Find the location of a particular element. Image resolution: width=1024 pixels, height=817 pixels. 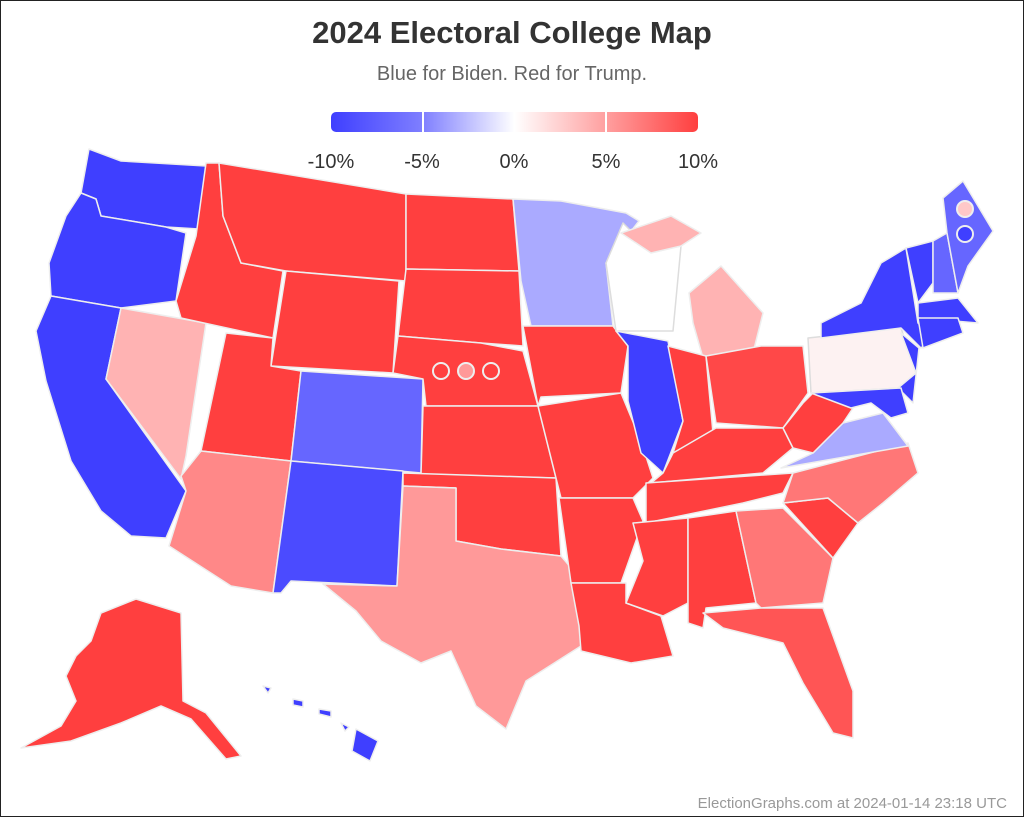

nebraska-district-3-marker is located at coordinates (491, 371).